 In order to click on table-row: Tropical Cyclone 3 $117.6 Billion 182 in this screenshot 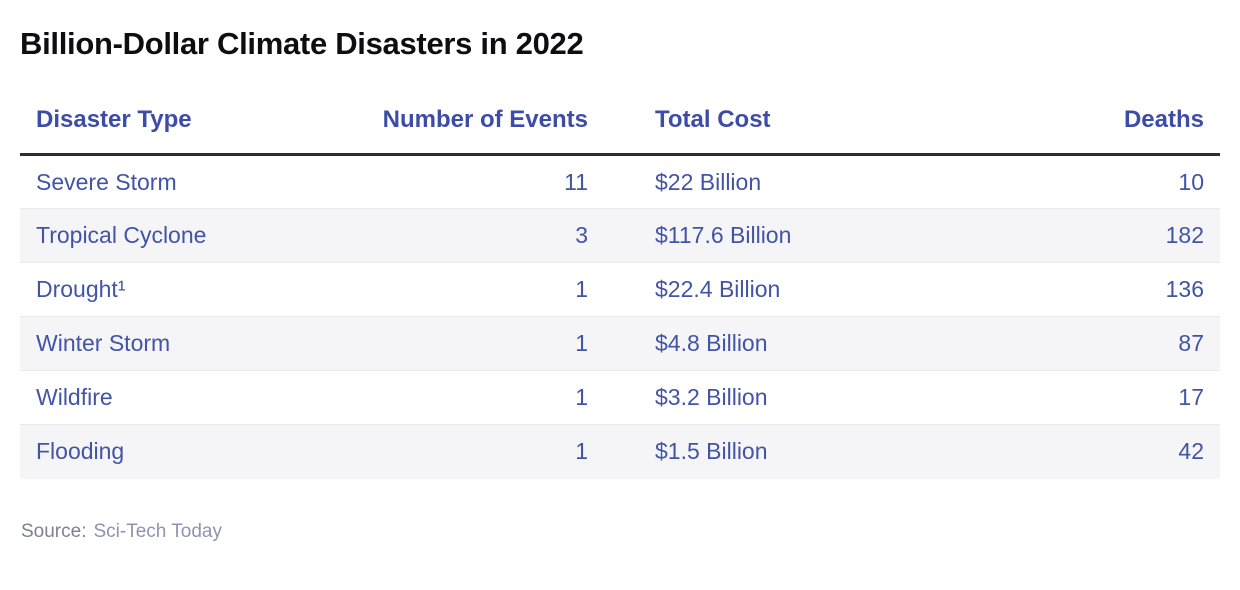, I will do `click(620, 235)`.